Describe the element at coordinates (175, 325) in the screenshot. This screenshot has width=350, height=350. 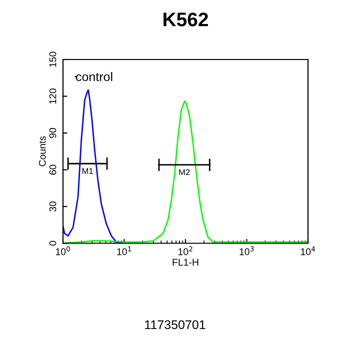
I see `text: 117350701` at that location.